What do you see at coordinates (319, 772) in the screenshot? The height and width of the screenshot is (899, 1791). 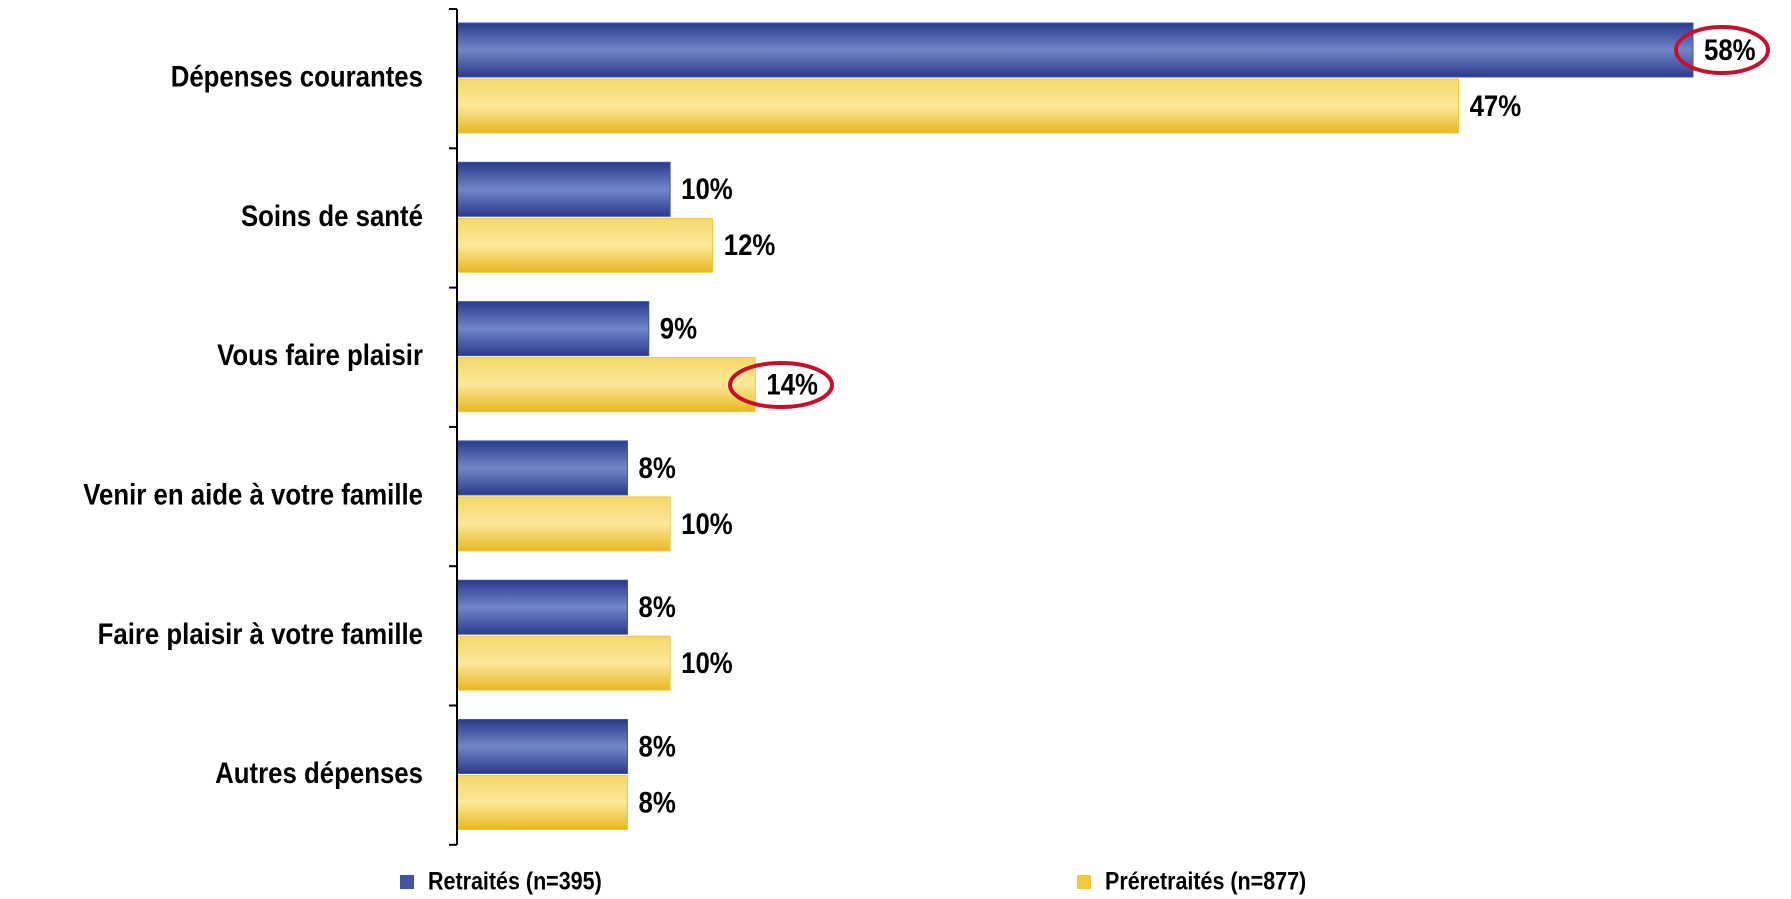 I see `category-label: Autres dépenses` at bounding box center [319, 772].